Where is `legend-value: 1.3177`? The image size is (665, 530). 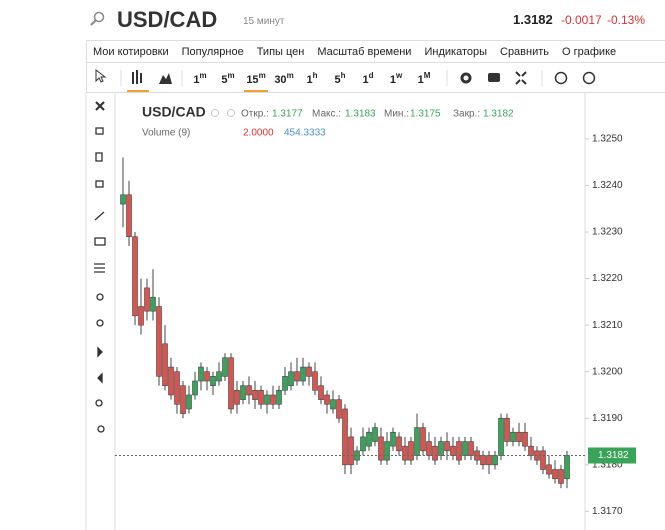
legend-value: 1.3177 is located at coordinates (287, 114).